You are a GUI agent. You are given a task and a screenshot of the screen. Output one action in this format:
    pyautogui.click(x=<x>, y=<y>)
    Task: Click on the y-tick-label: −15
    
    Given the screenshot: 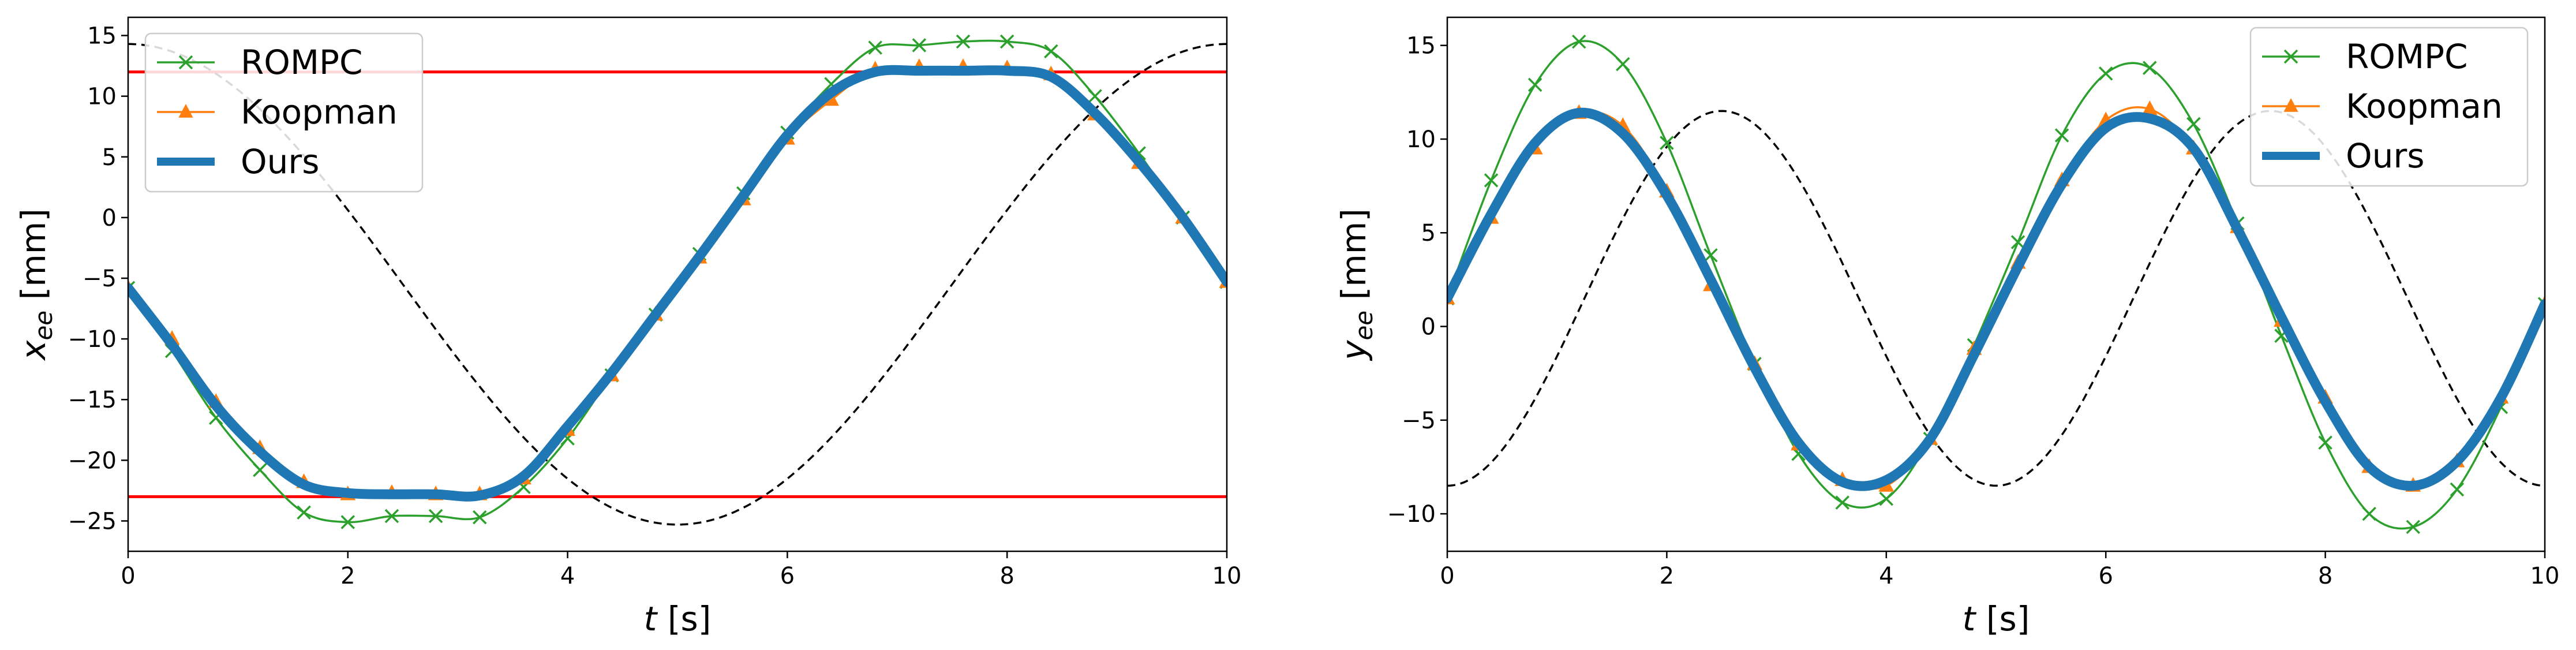 What is the action you would take?
    pyautogui.click(x=93, y=400)
    